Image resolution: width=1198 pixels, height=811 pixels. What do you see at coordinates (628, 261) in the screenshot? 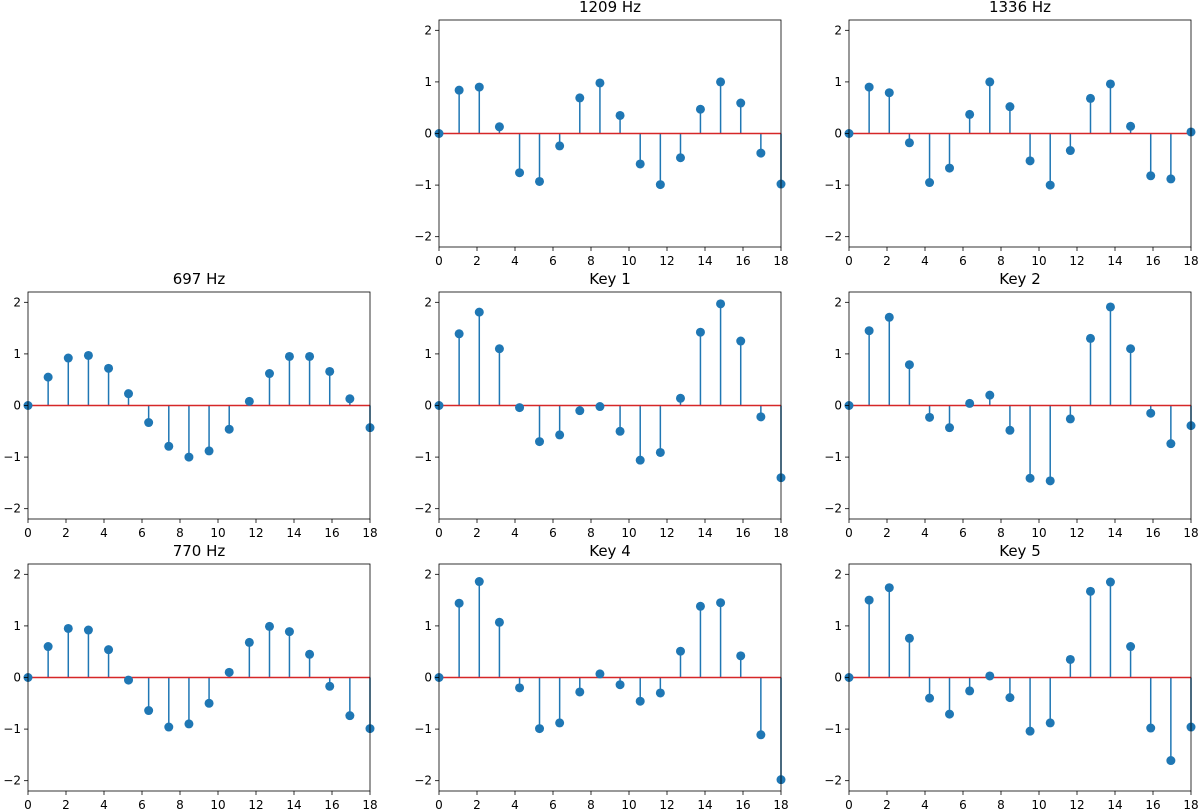
I see `x-tick-label: 10` at bounding box center [628, 261].